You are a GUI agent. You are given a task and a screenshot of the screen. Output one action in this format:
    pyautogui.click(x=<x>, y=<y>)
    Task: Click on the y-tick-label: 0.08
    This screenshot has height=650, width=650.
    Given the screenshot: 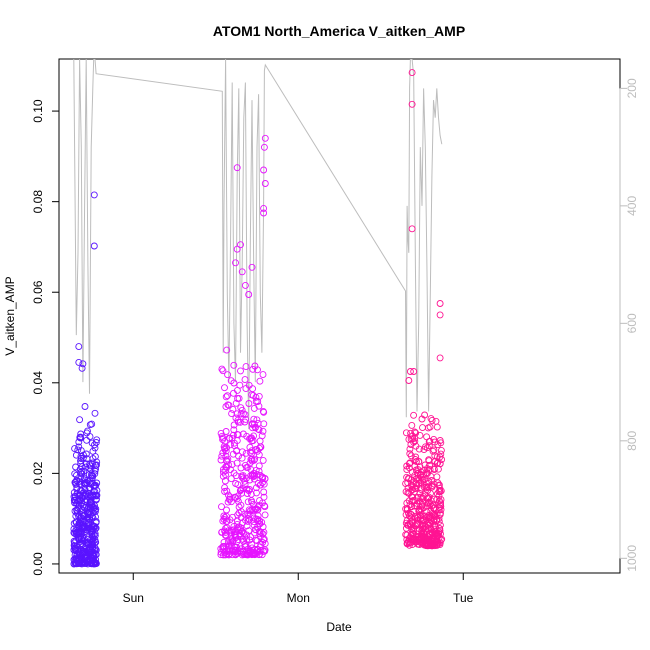 What is the action you would take?
    pyautogui.click(x=38, y=202)
    